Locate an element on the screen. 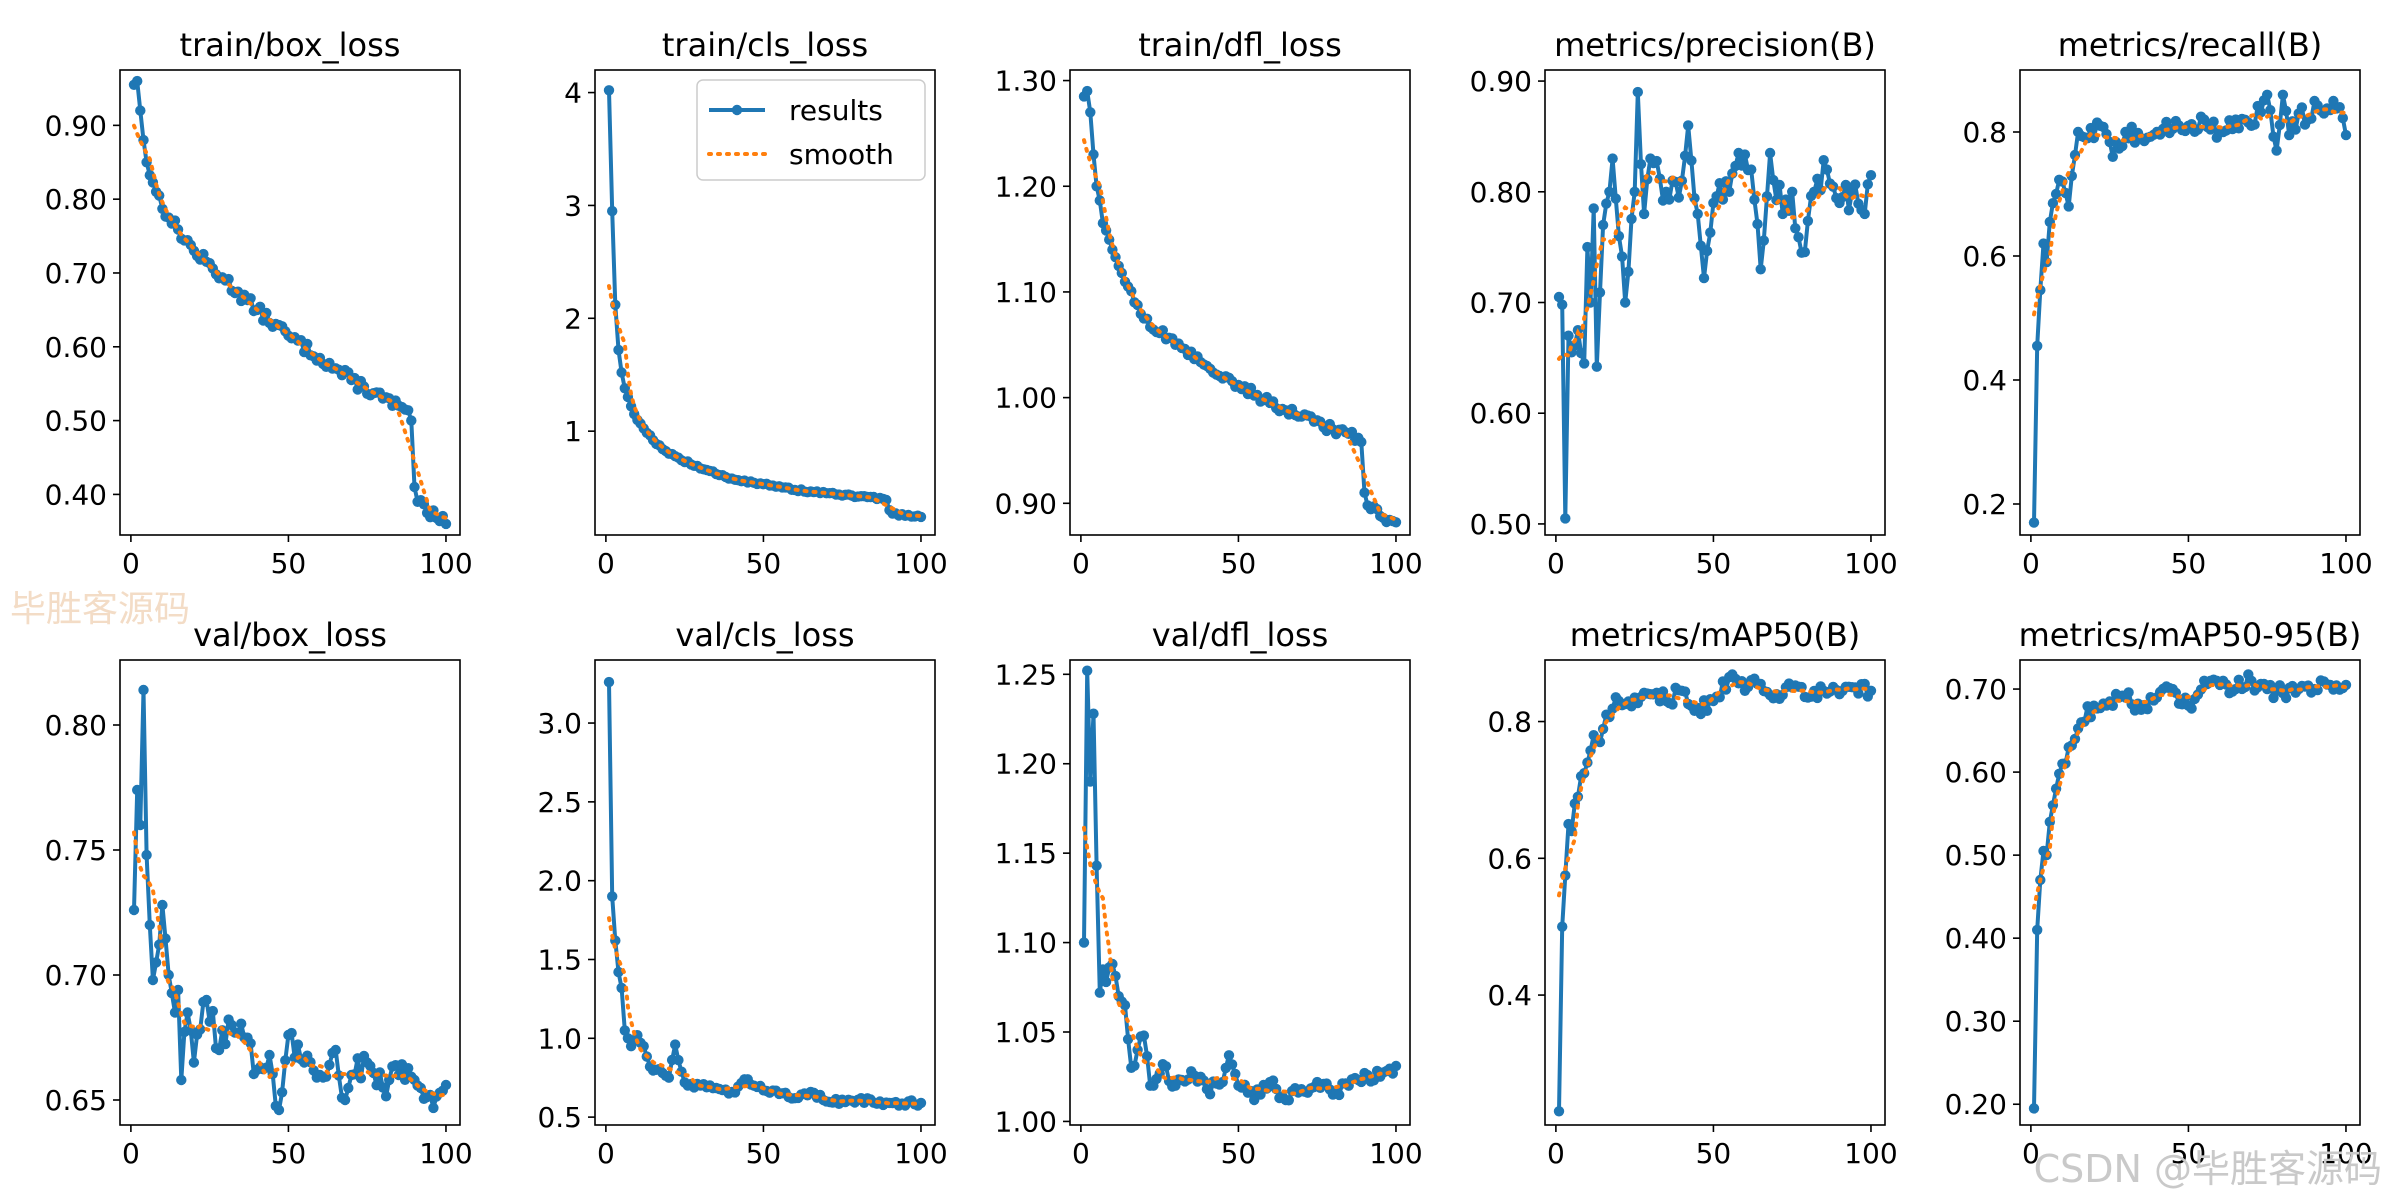  y-tick-label: 4 is located at coordinates (573, 93).